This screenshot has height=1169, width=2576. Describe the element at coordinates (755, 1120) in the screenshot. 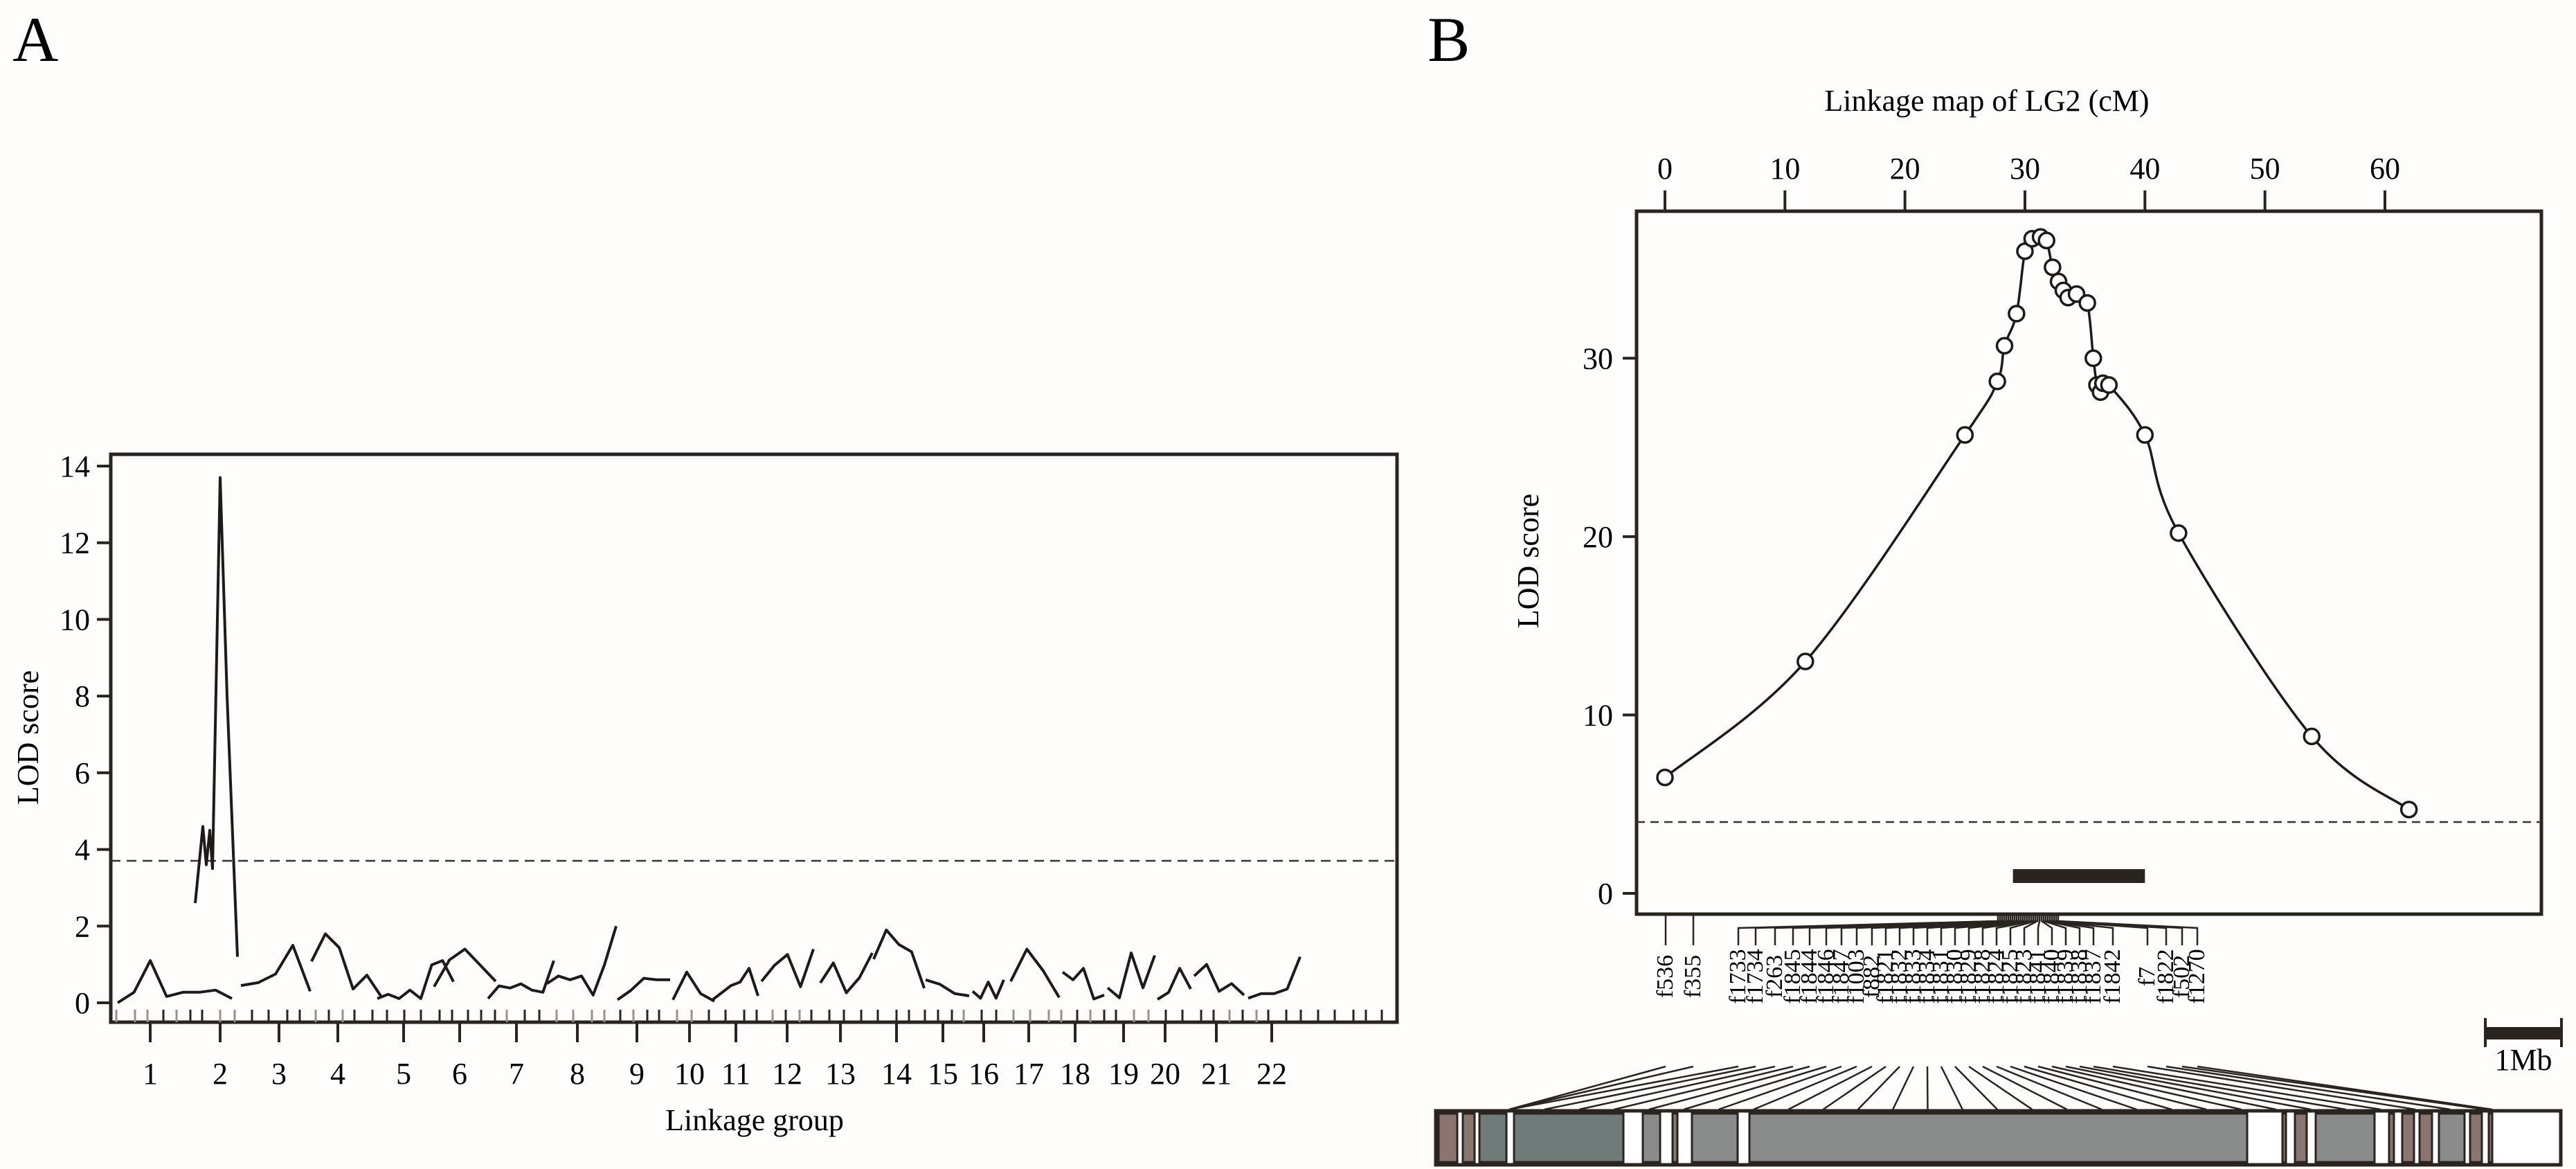

I see `x-axis-title: Linkage group` at that location.